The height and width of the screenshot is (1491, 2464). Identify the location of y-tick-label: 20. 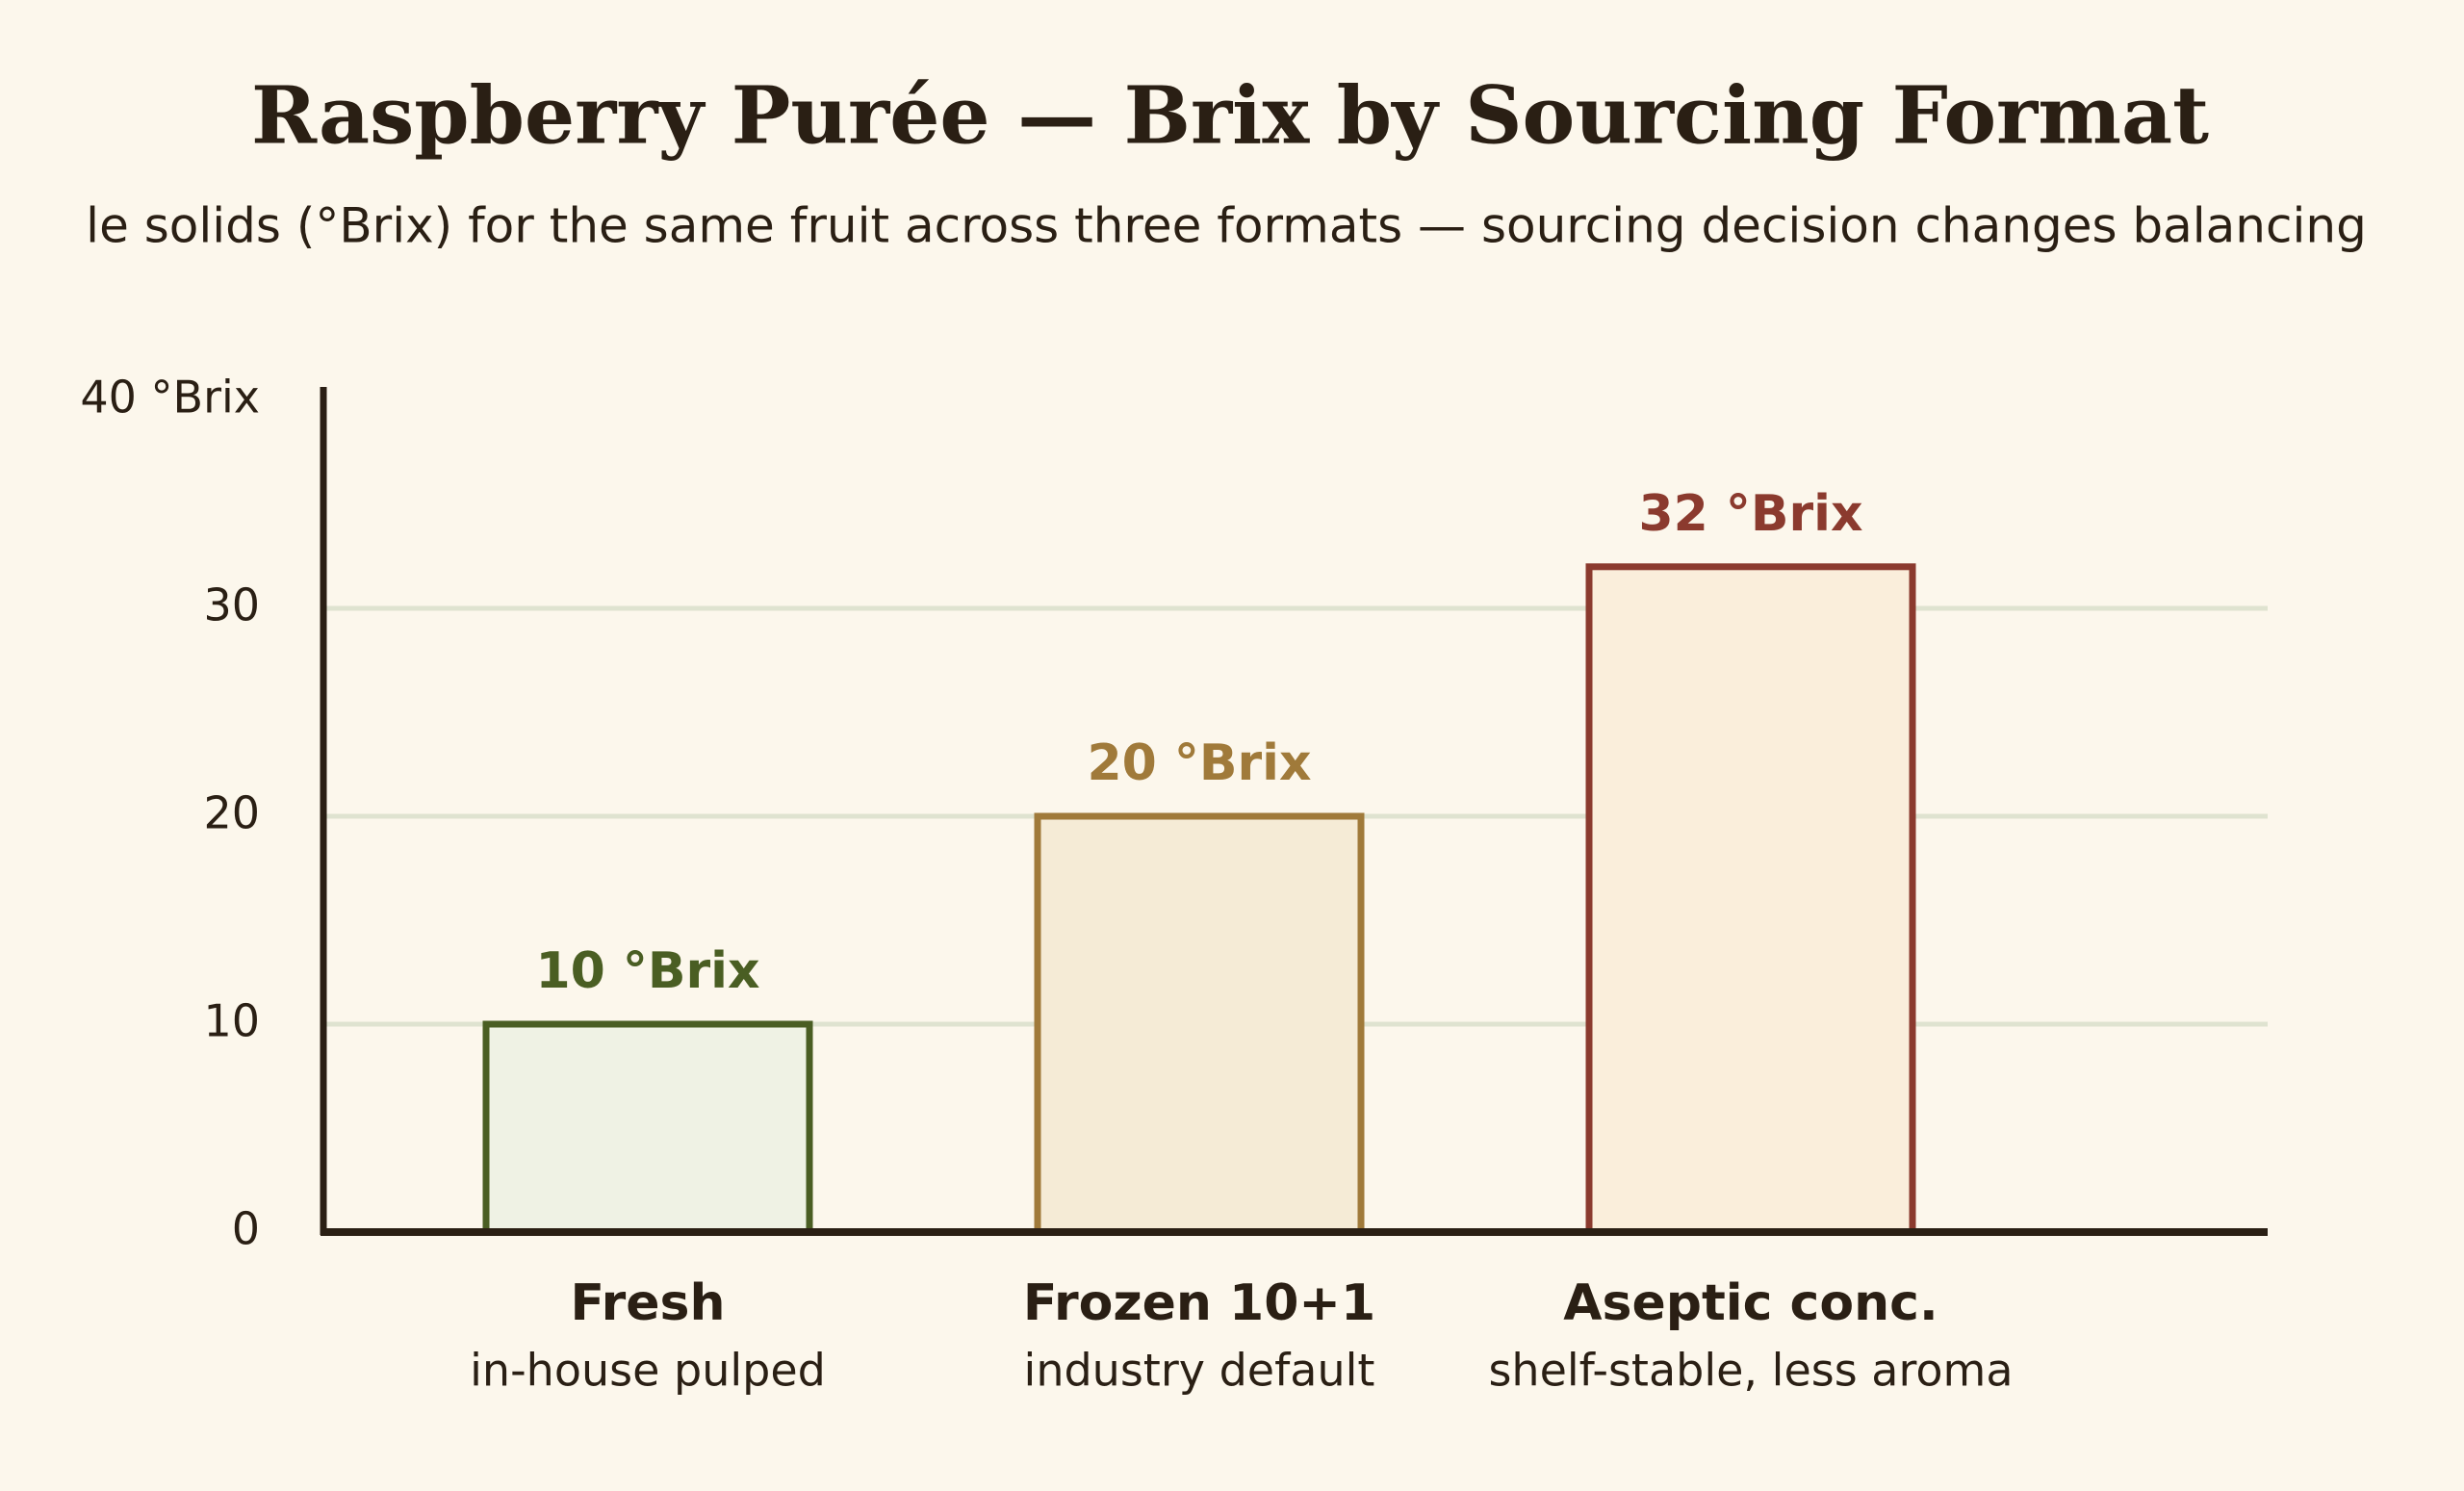
(231, 813).